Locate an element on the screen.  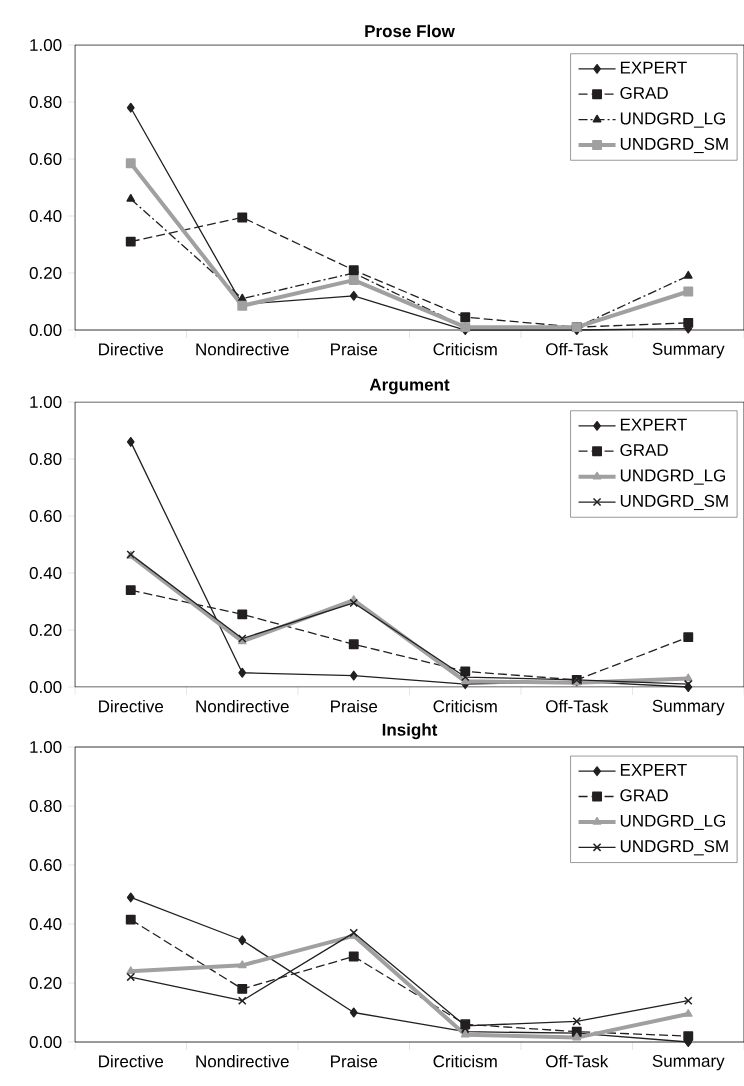
chart-title: Prose Flow is located at coordinates (410, 31).